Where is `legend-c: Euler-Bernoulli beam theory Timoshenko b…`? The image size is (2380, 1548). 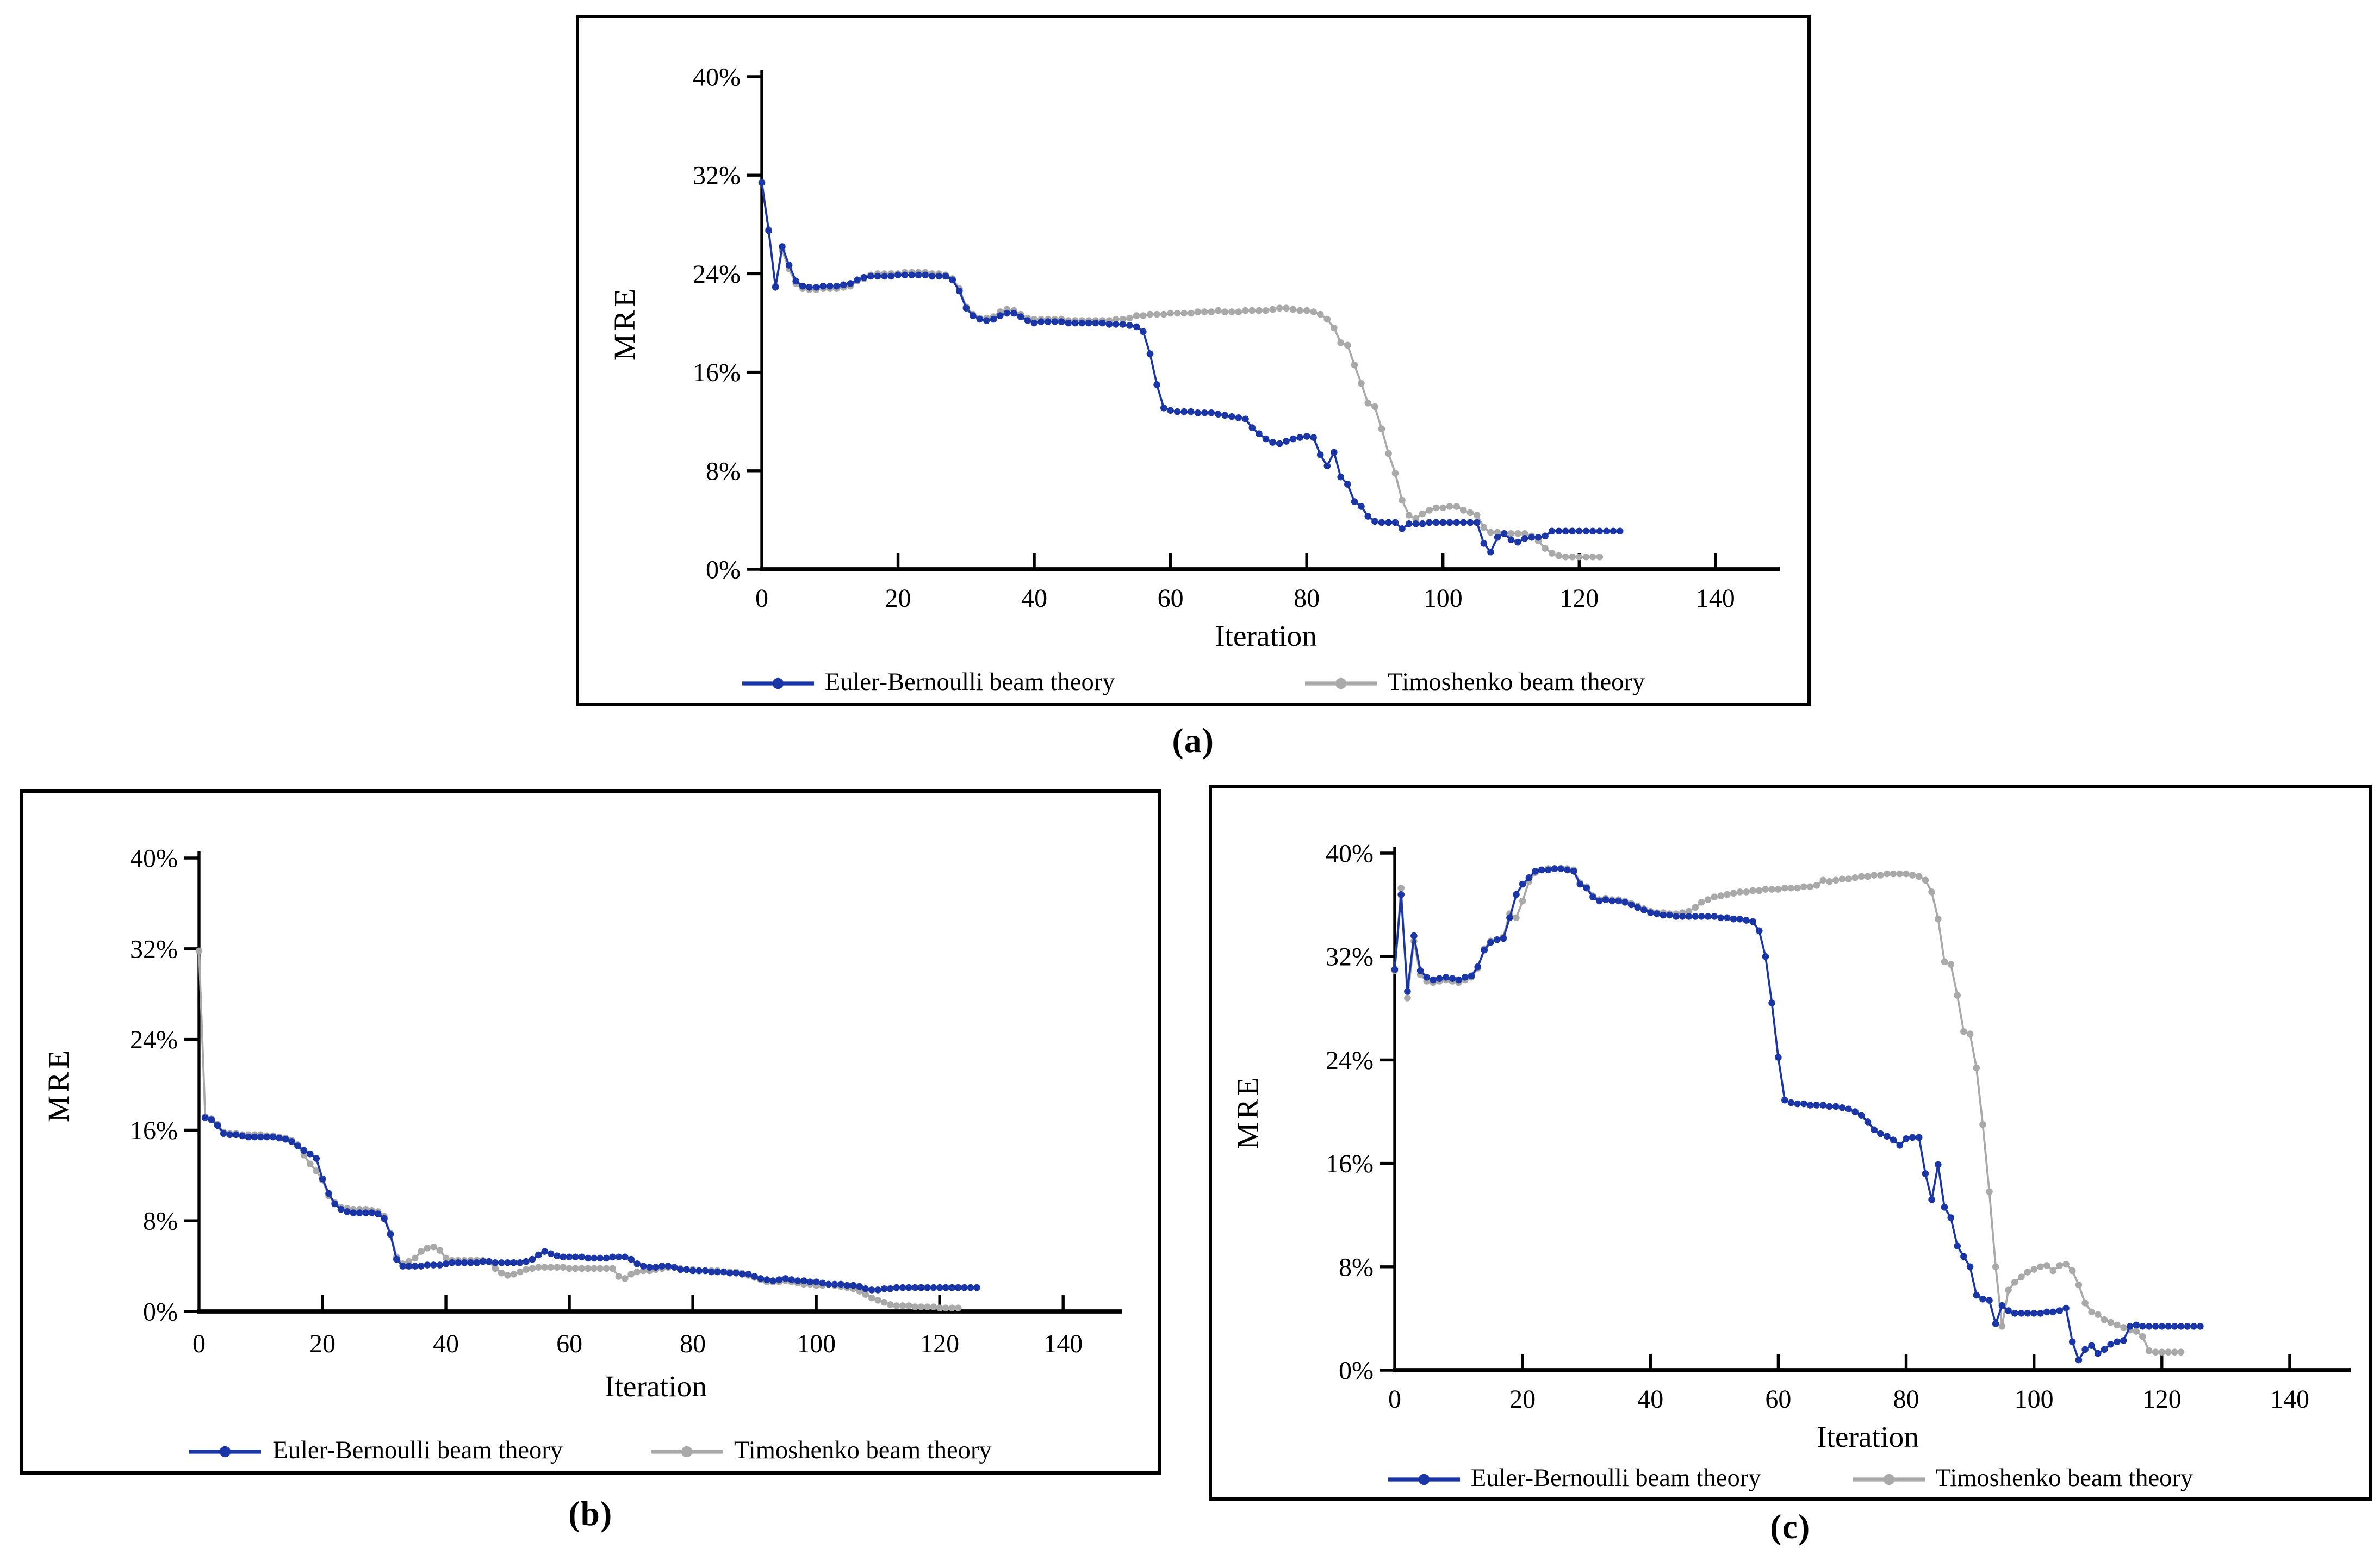 legend-c: Euler-Bernoulli beam theory Timoshenko b… is located at coordinates (1790, 1479).